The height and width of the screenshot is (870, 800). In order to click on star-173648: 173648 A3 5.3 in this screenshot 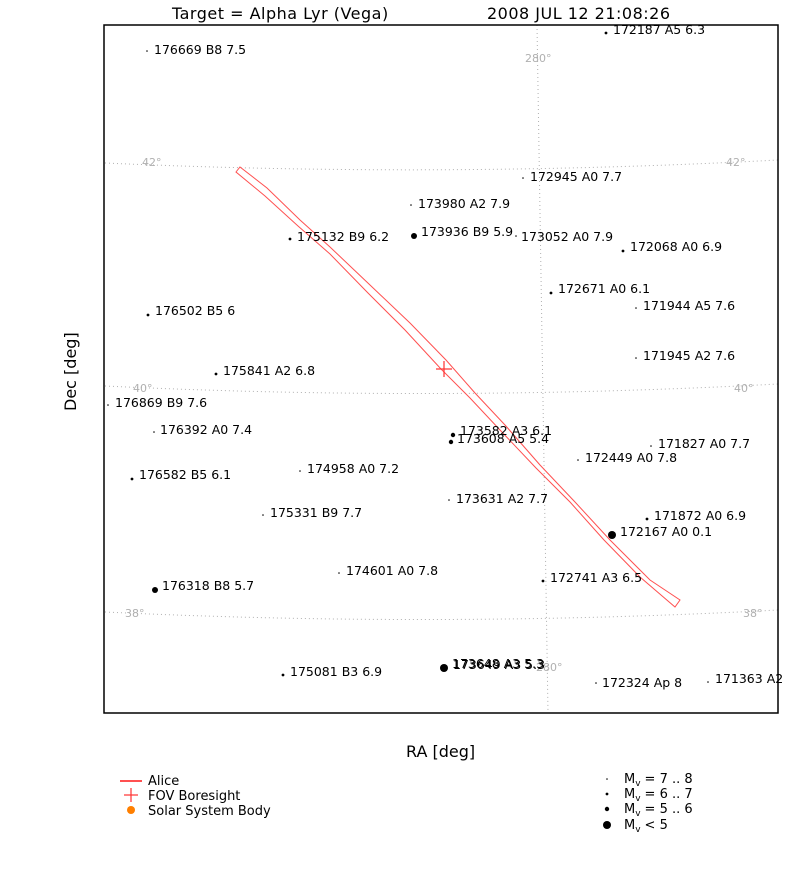, I will do `click(492, 664)`.